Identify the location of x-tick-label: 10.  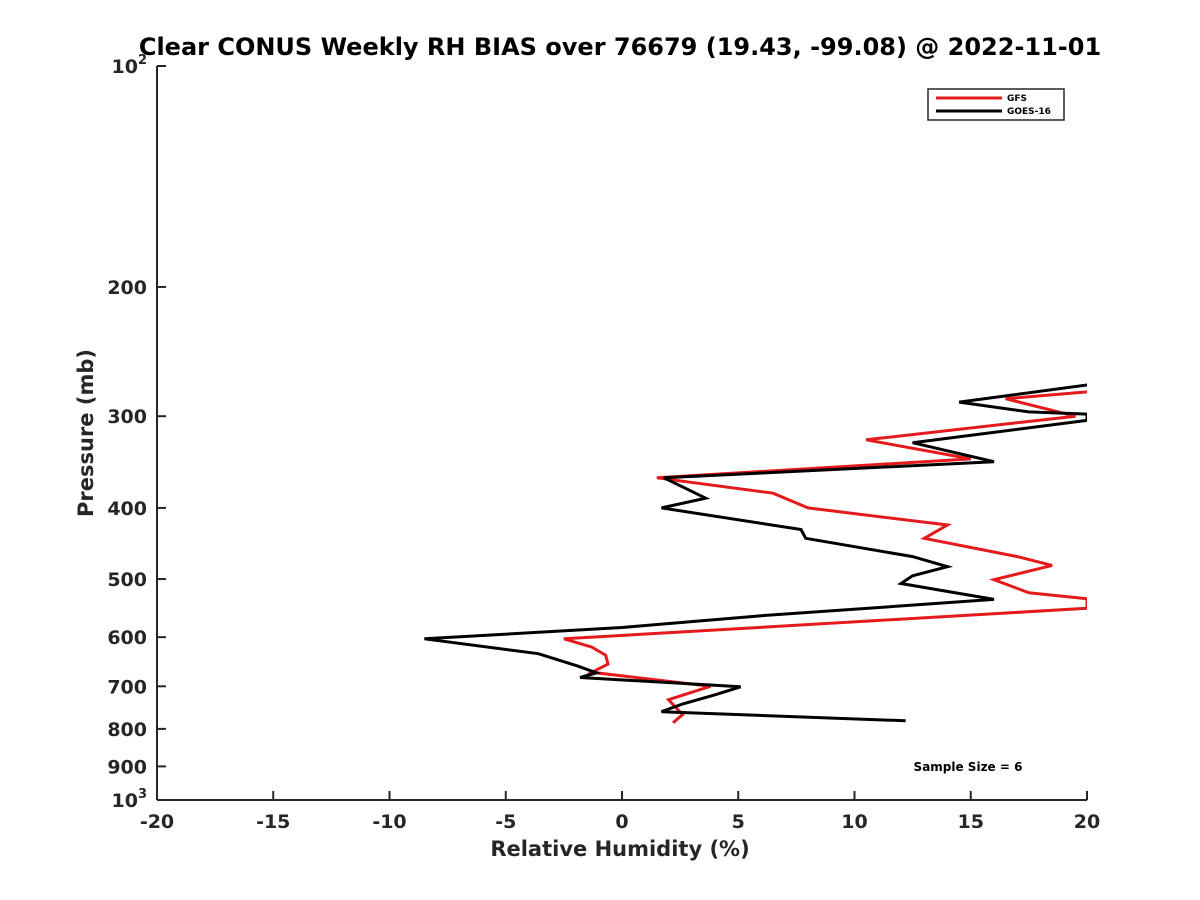
(854, 822).